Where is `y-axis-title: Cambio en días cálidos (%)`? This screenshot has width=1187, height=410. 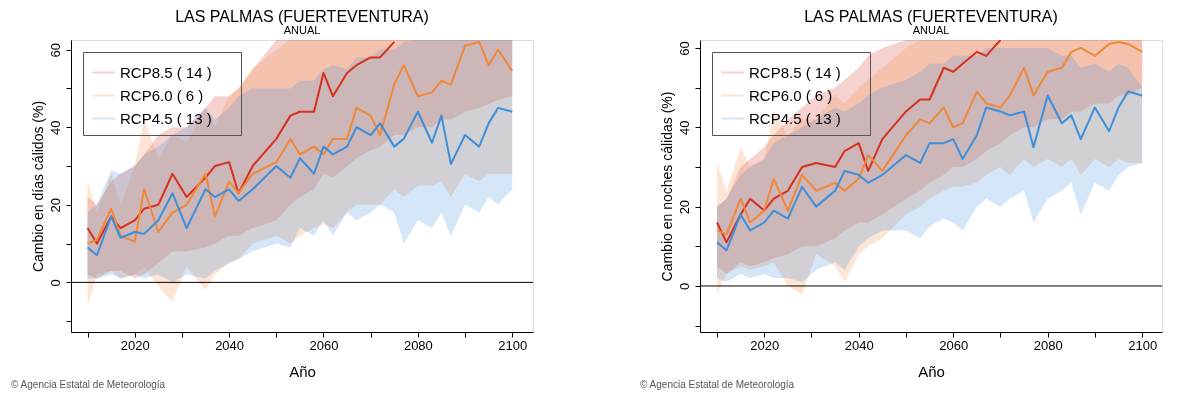 y-axis-title: Cambio en días cálidos (%) is located at coordinates (37, 186).